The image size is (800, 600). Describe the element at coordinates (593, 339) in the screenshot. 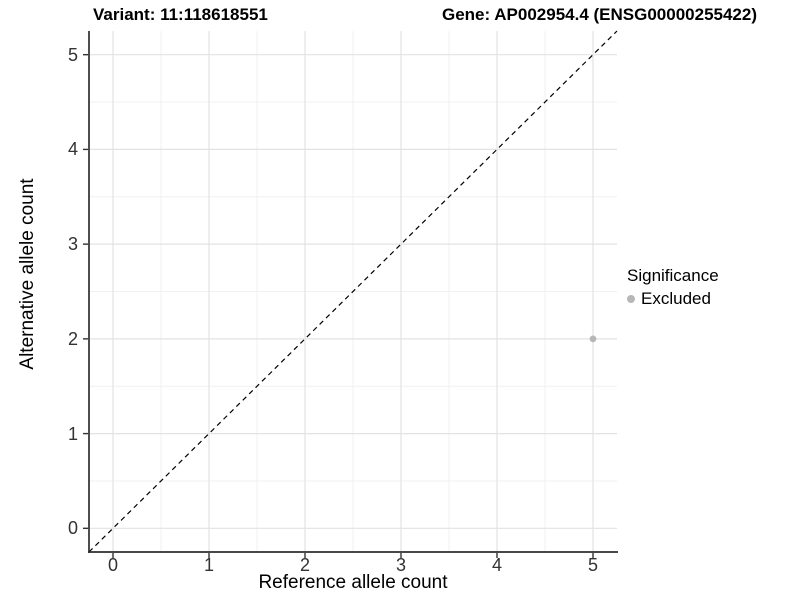

I see `data-point` at that location.